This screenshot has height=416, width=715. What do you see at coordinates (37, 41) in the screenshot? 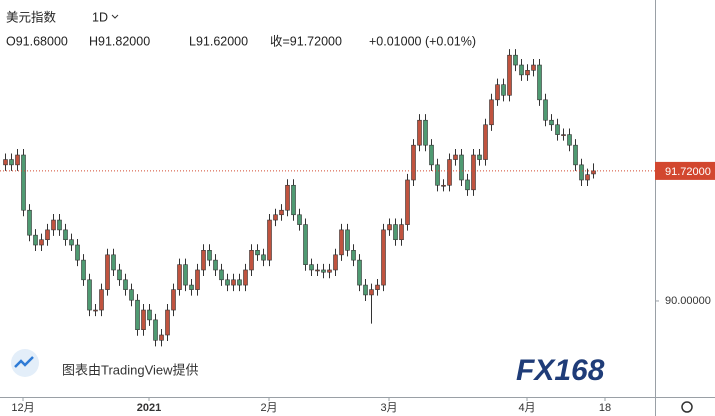
I see `ohlc-open: O91.68000` at bounding box center [37, 41].